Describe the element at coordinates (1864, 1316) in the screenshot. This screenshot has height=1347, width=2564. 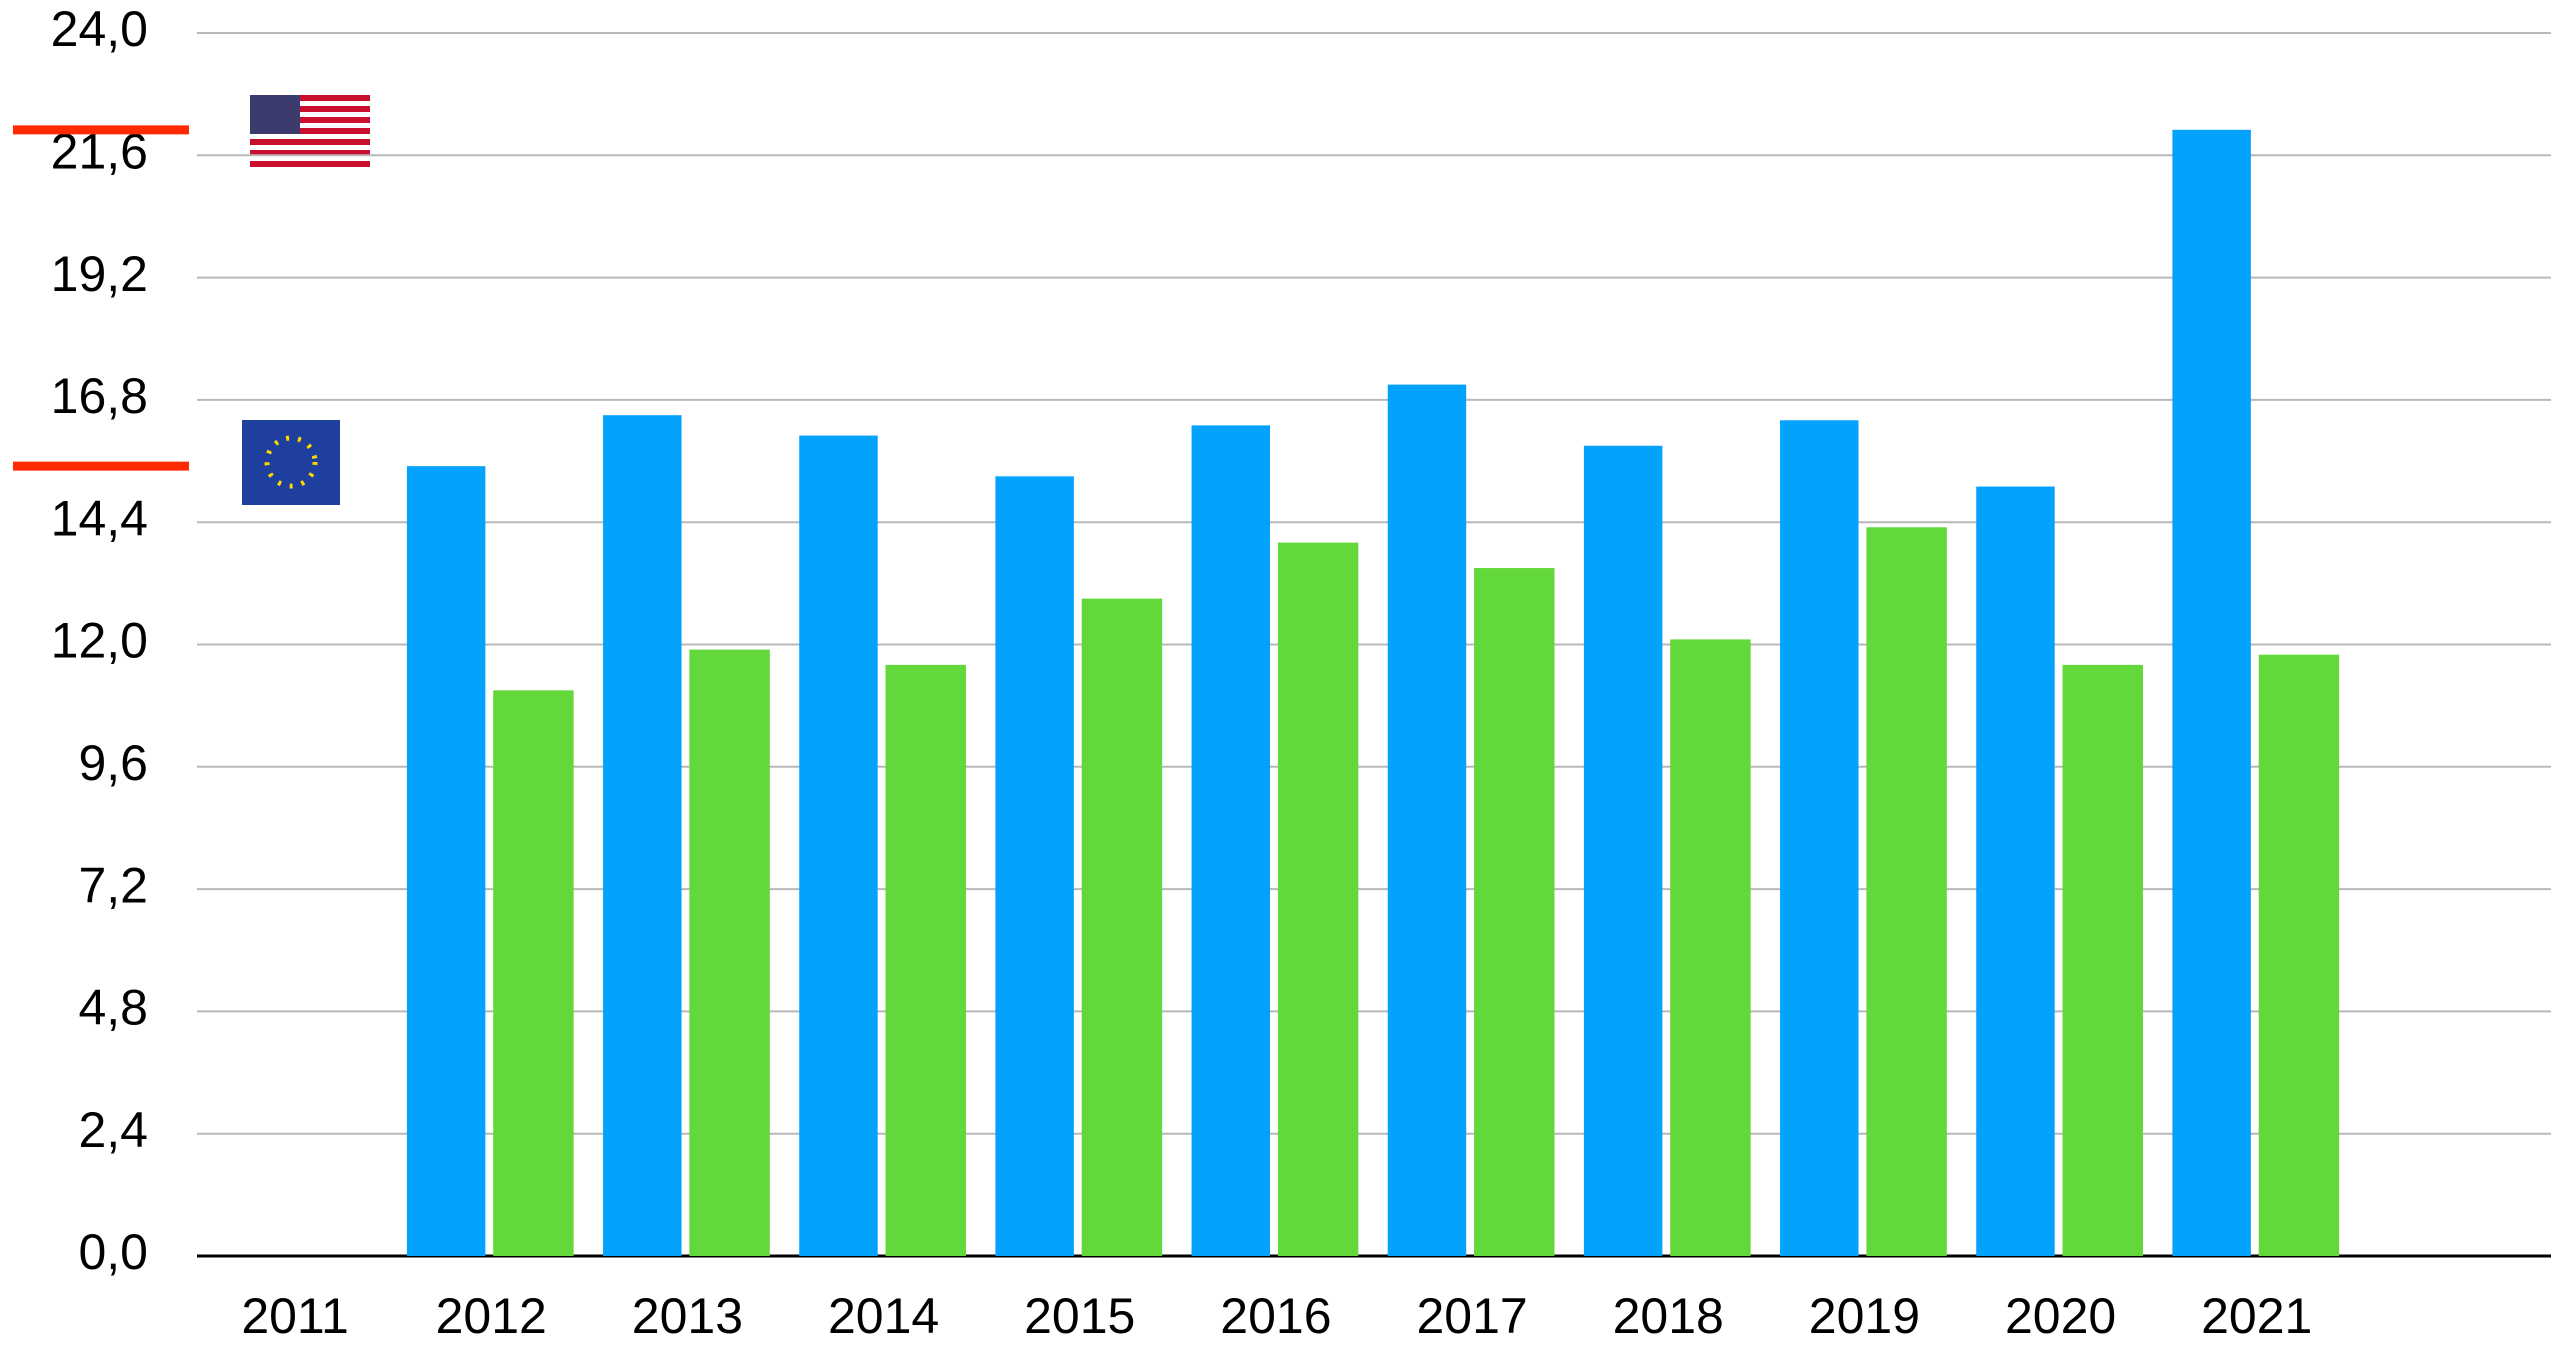
I see `x-tick-label: 2019` at that location.